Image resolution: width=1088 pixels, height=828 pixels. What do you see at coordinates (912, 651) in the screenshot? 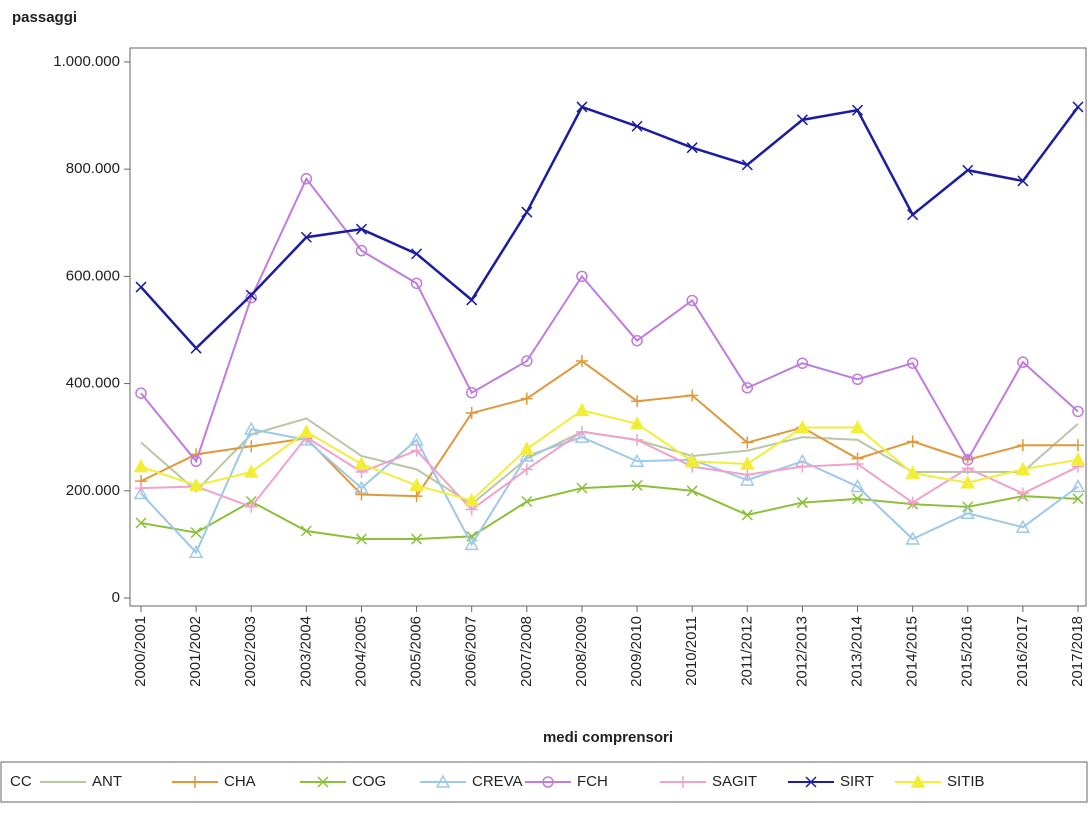
I see `x-tick-label: 2014/2015` at bounding box center [912, 651].